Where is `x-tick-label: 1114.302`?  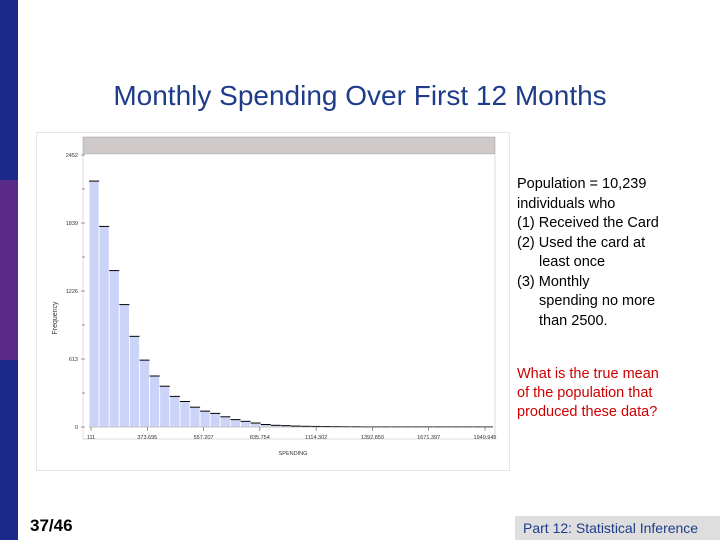
x-tick-label: 1114.302 is located at coordinates (316, 438).